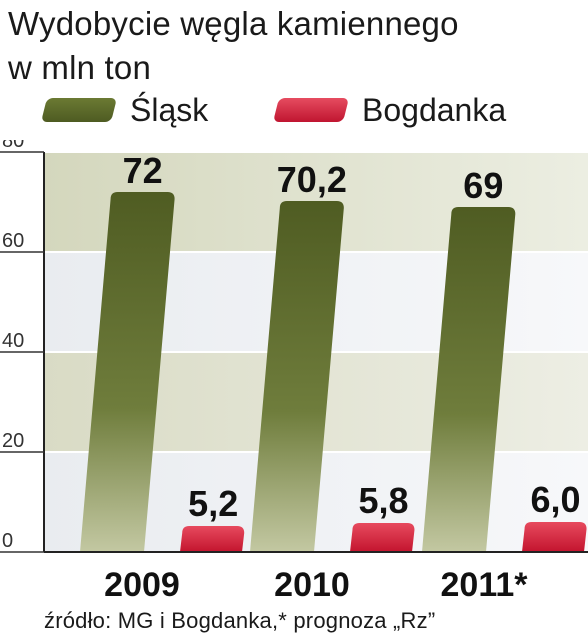  I want to click on data-label-slask: 70,2, so click(312, 179).